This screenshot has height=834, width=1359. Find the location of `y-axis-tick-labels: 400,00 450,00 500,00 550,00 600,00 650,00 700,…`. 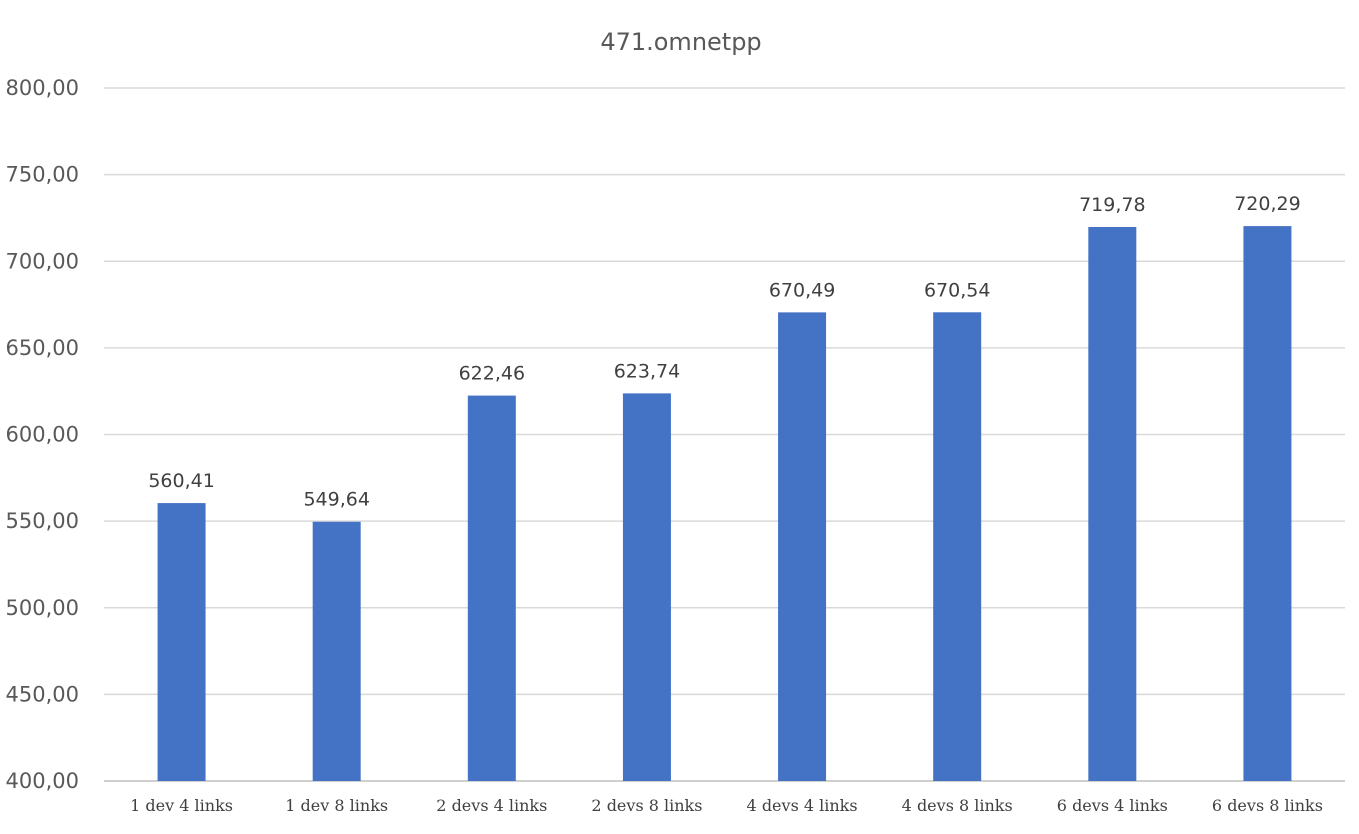

y-axis-tick-labels: 400,00 450,00 500,00 550,00 600,00 650,00 700,… is located at coordinates (42, 434).